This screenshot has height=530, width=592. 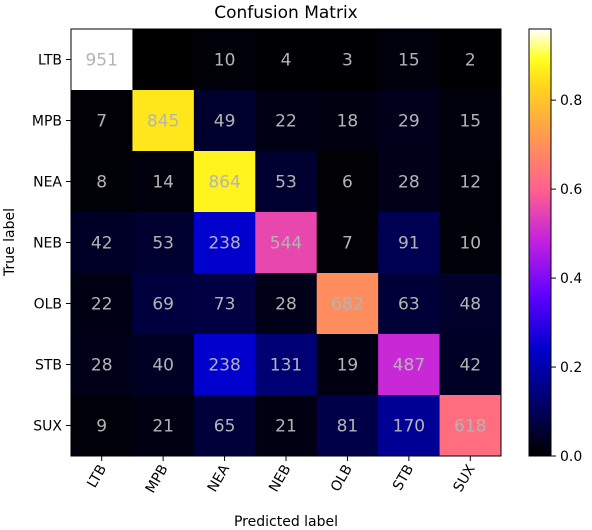 I want to click on colorbar-tick-label: 0.2, so click(x=571, y=368).